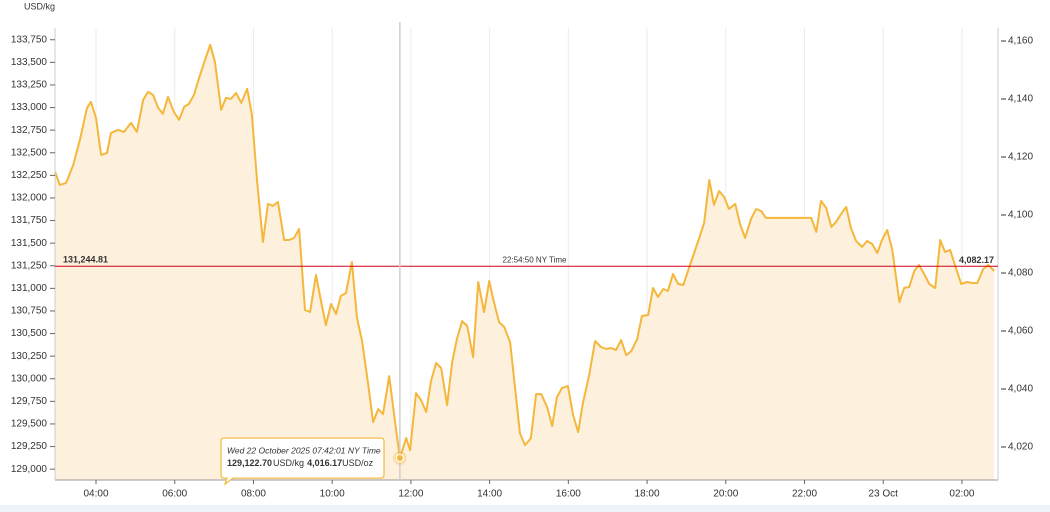 The width and height of the screenshot is (1050, 512). Describe the element at coordinates (174, 494) in the screenshot. I see `x-tick-label: 06:00` at that location.